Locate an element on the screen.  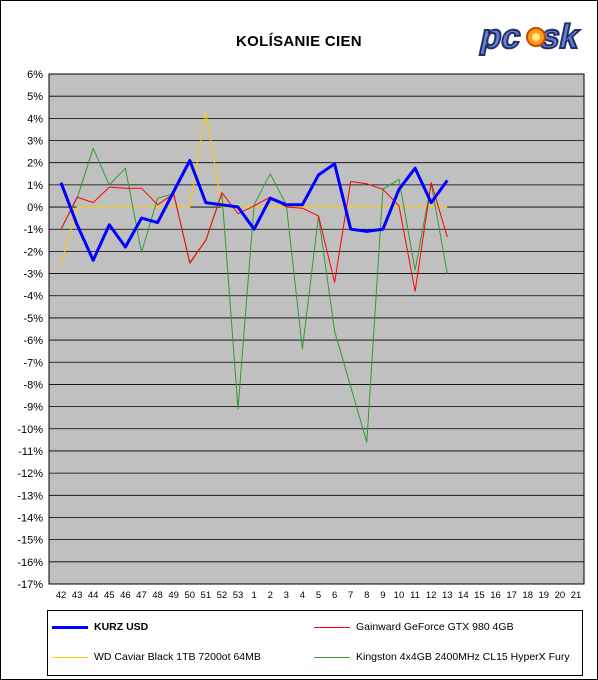
legend-item-wd-caviar: WD Caviar Black 1TB 7200ot 64MB is located at coordinates (156, 657).